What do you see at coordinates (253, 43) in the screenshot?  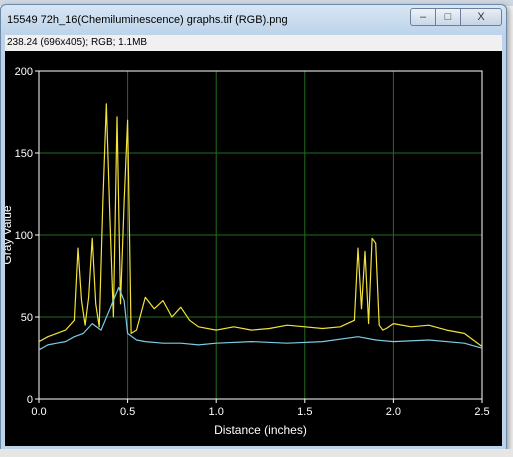 I see `image-info: 238.24 (696x405); RGB; 1.1MB` at bounding box center [253, 43].